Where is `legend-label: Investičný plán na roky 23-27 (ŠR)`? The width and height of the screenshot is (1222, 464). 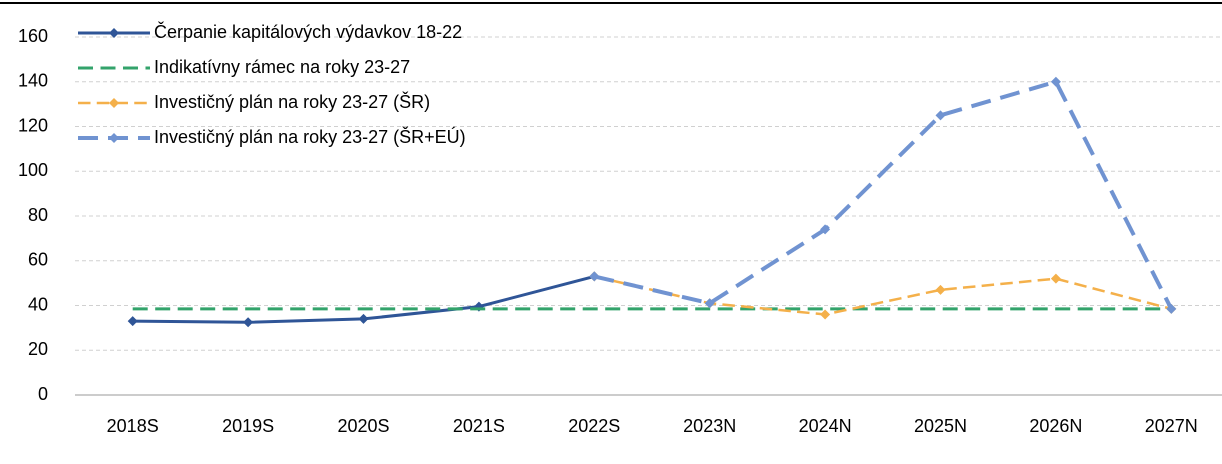
legend-label: Investičný plán na roky 23-27 (ŠR) is located at coordinates (292, 101).